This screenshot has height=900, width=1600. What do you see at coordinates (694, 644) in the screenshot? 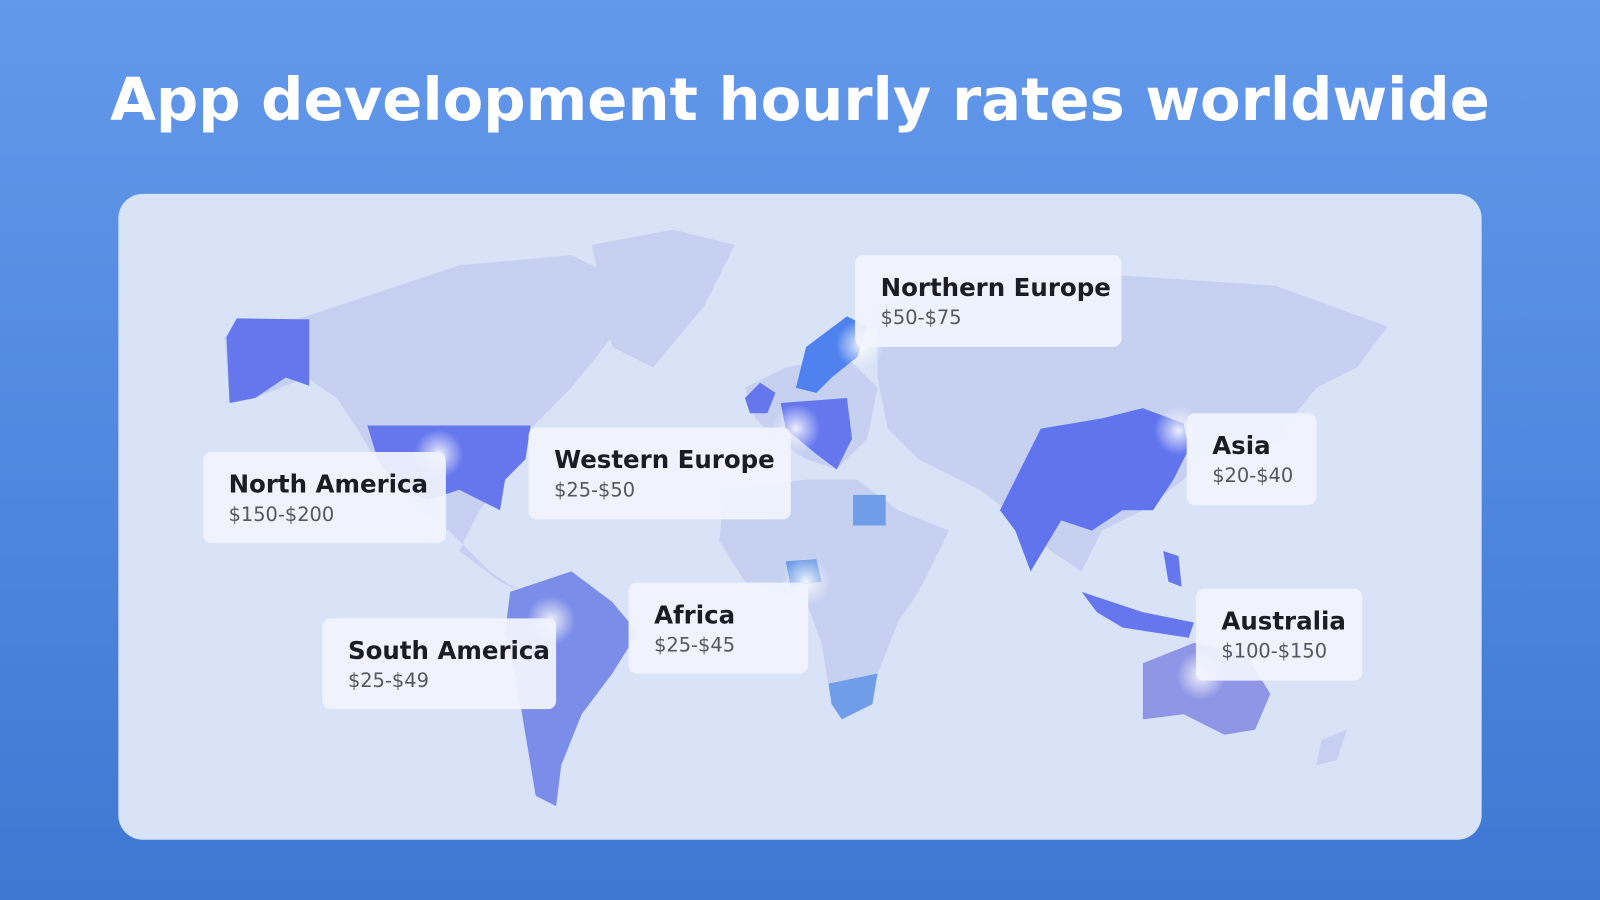
I see `region-rate: $25-$45` at bounding box center [694, 644].